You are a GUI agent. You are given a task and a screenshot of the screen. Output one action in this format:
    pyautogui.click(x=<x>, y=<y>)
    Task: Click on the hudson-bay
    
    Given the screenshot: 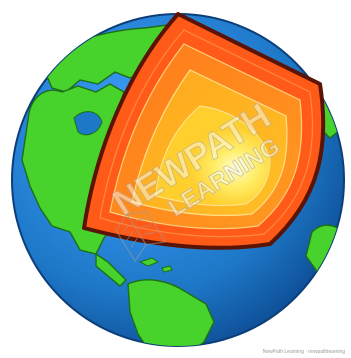 What is the action you would take?
    pyautogui.click(x=88, y=123)
    